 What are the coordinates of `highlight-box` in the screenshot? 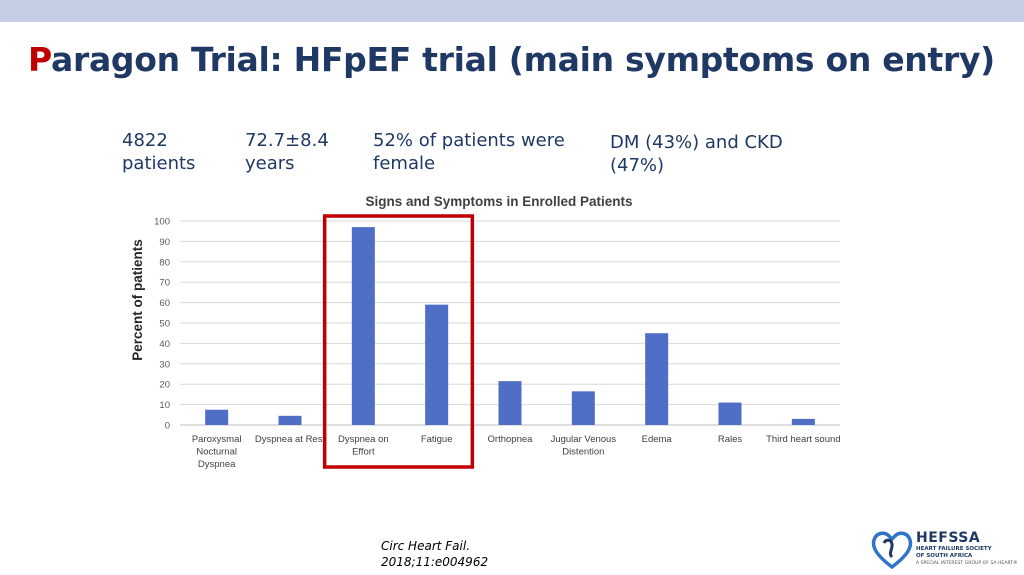 It's located at (398, 341).